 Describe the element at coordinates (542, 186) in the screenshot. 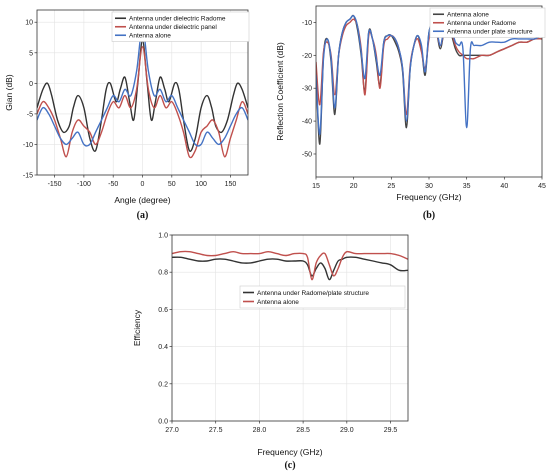

I see `x-tick-label: 45` at that location.